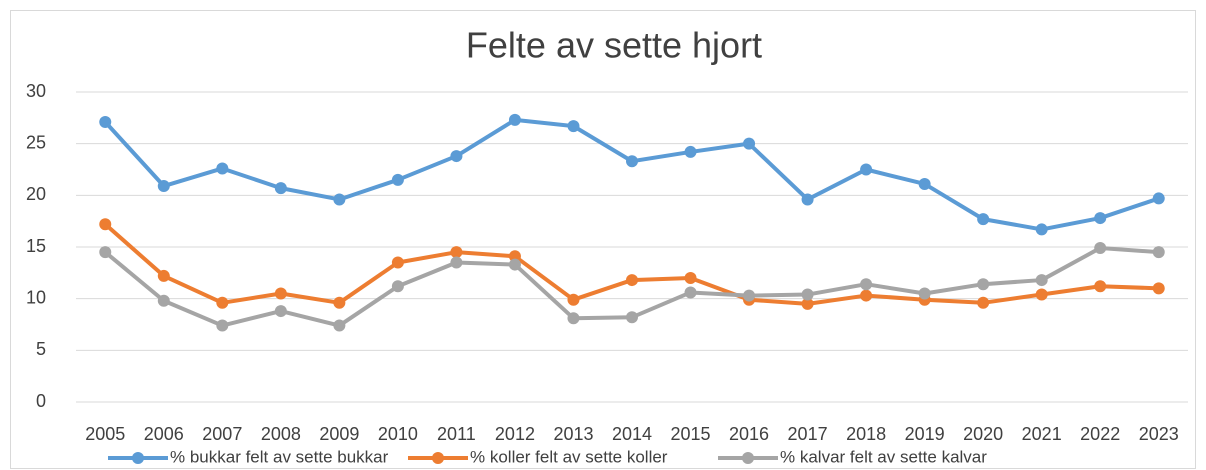 The height and width of the screenshot is (470, 1206). What do you see at coordinates (164, 434) in the screenshot?
I see `x-tick-label: 2006` at bounding box center [164, 434].